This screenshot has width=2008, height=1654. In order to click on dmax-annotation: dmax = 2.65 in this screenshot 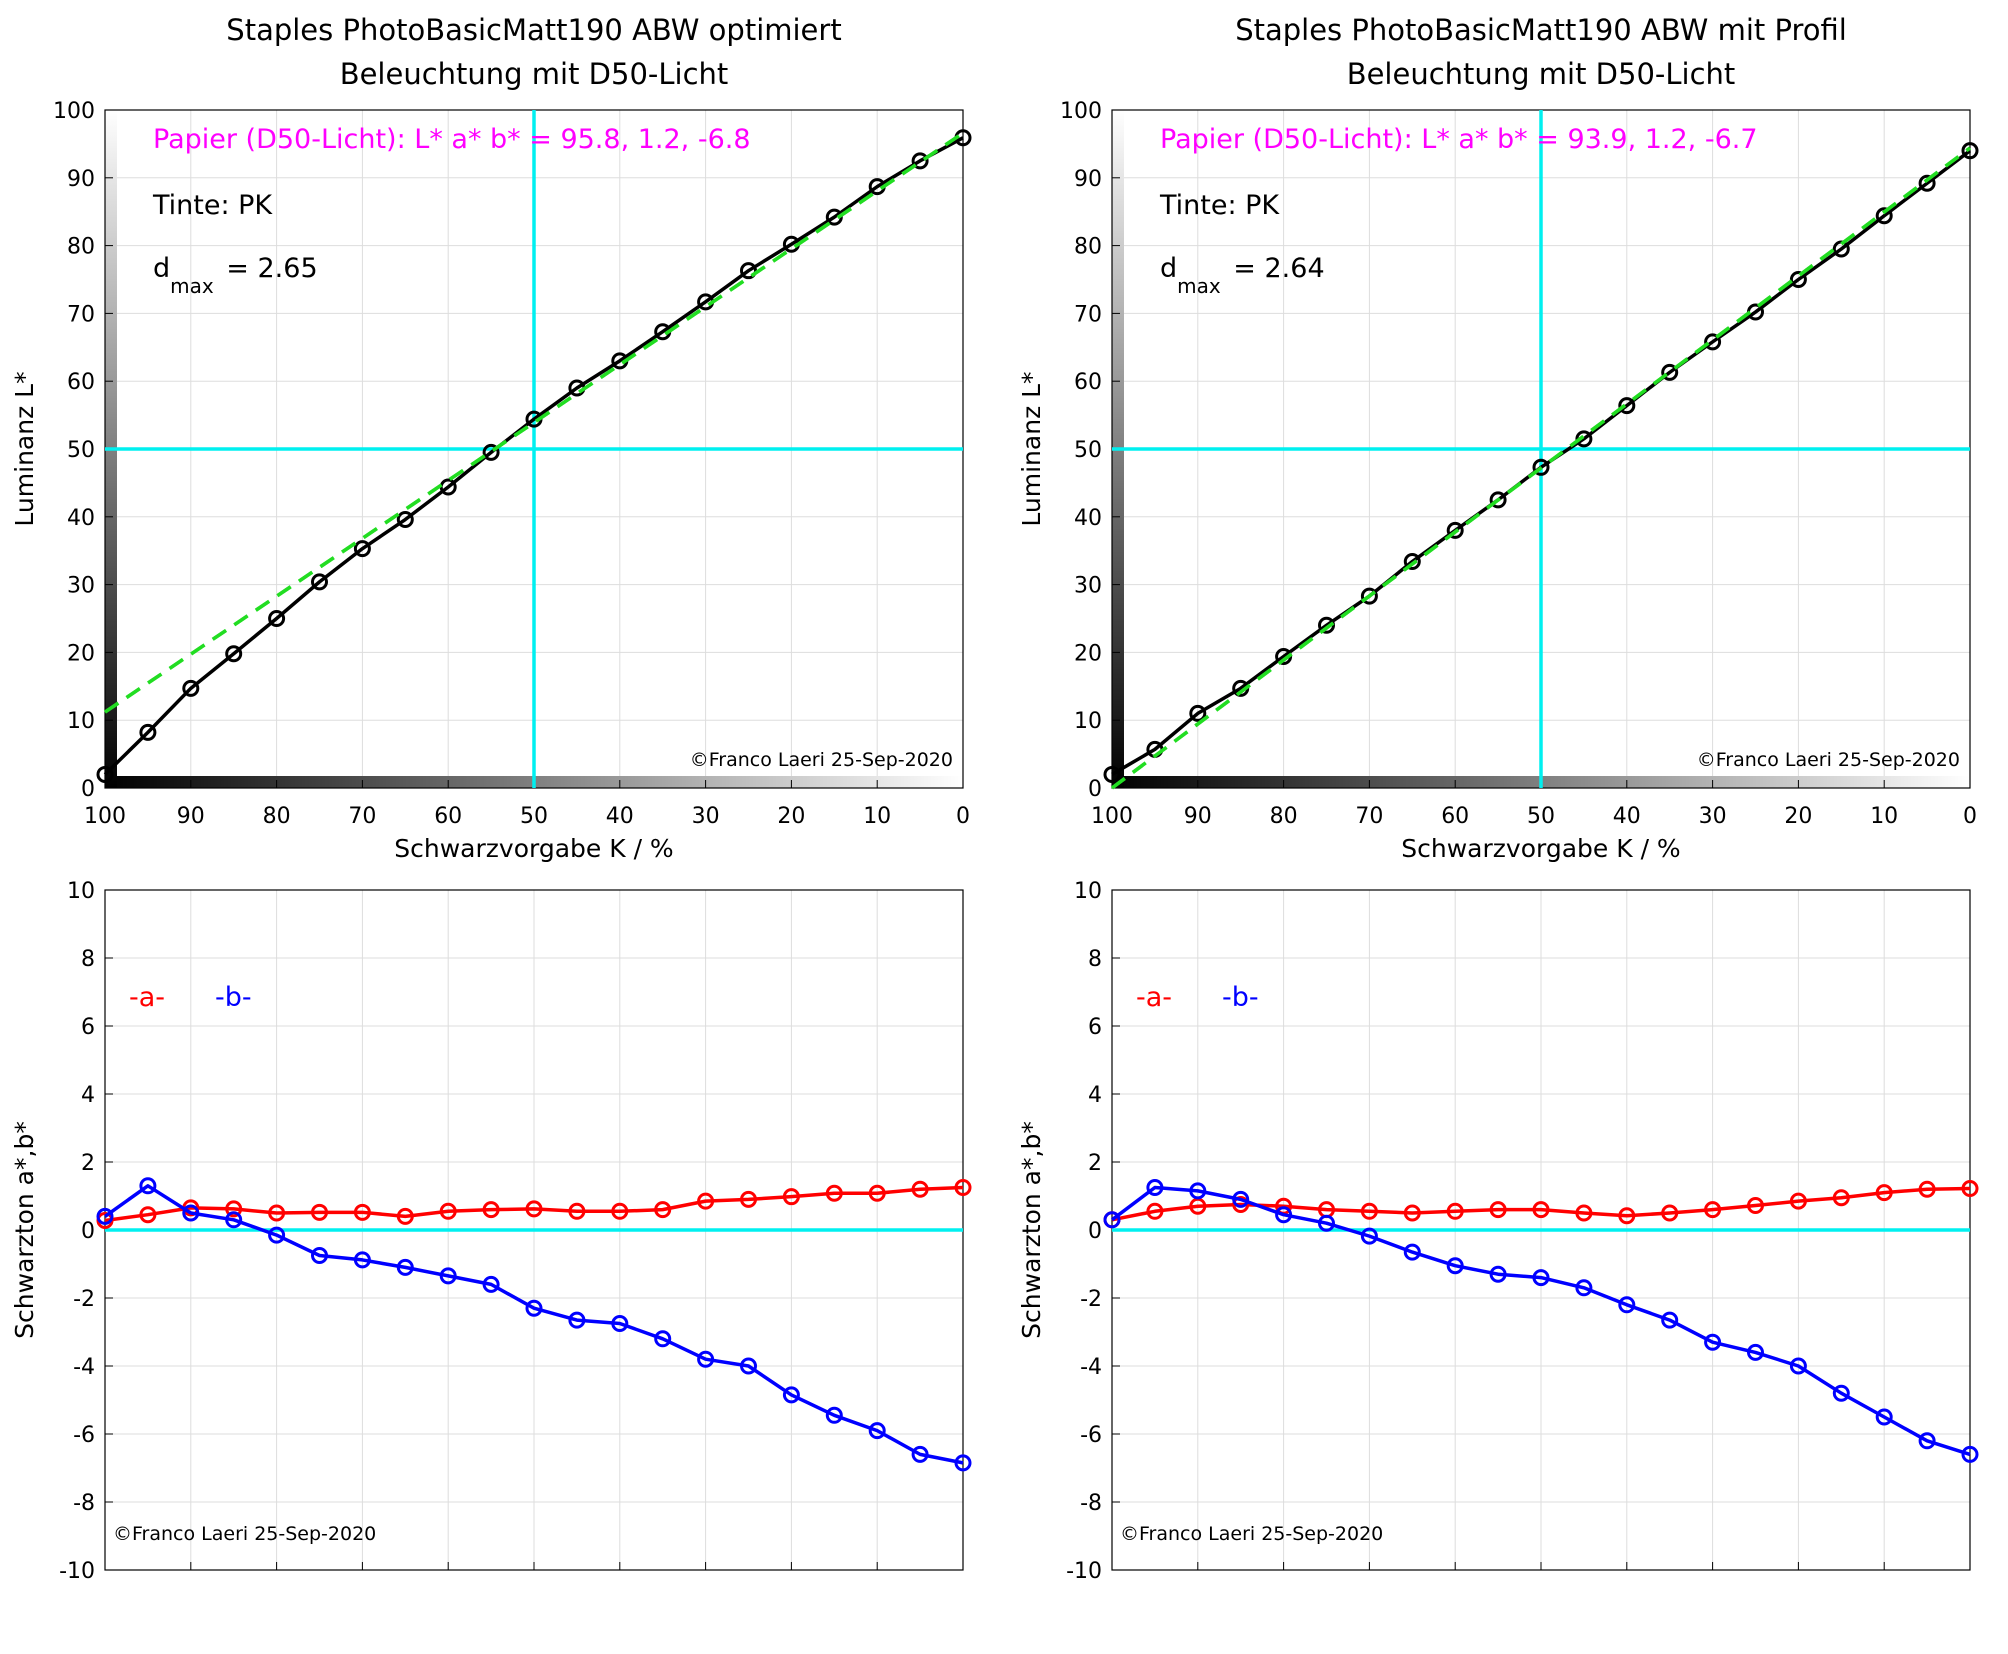, I will do `click(235, 275)`.